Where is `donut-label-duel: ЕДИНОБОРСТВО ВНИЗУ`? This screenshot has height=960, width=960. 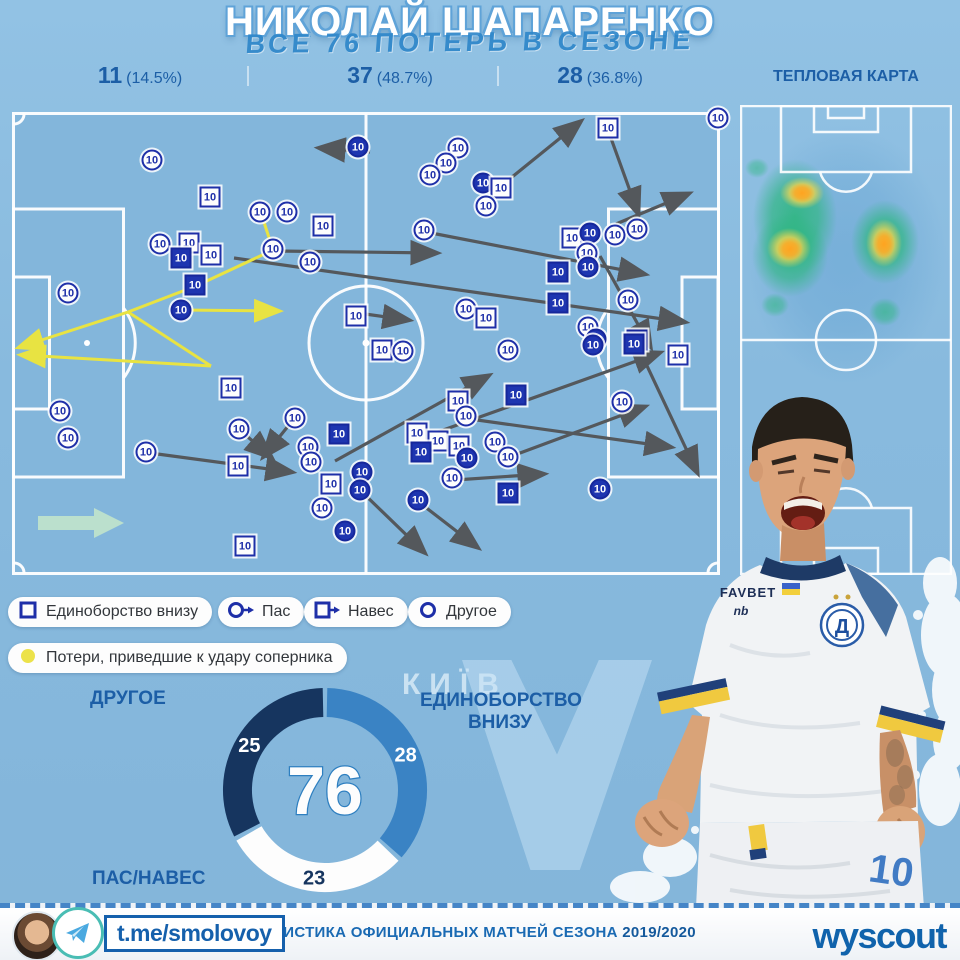 donut-label-duel: ЕДИНОБОРСТВО ВНИЗУ is located at coordinates (501, 711).